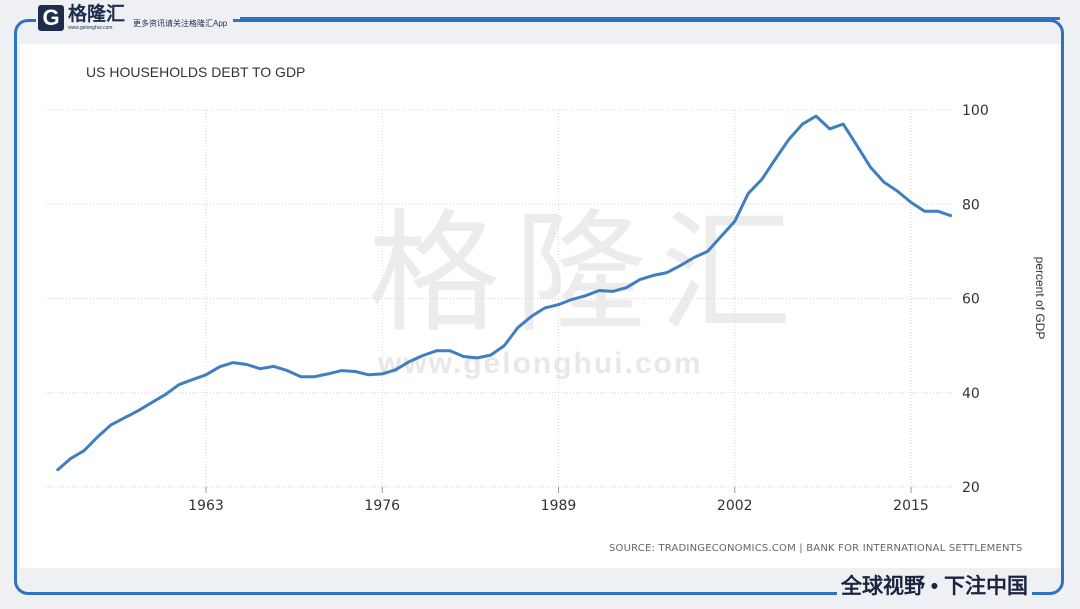 This screenshot has width=1080, height=609. What do you see at coordinates (559, 506) in the screenshot?
I see `x-tick-label: 1989` at bounding box center [559, 506].